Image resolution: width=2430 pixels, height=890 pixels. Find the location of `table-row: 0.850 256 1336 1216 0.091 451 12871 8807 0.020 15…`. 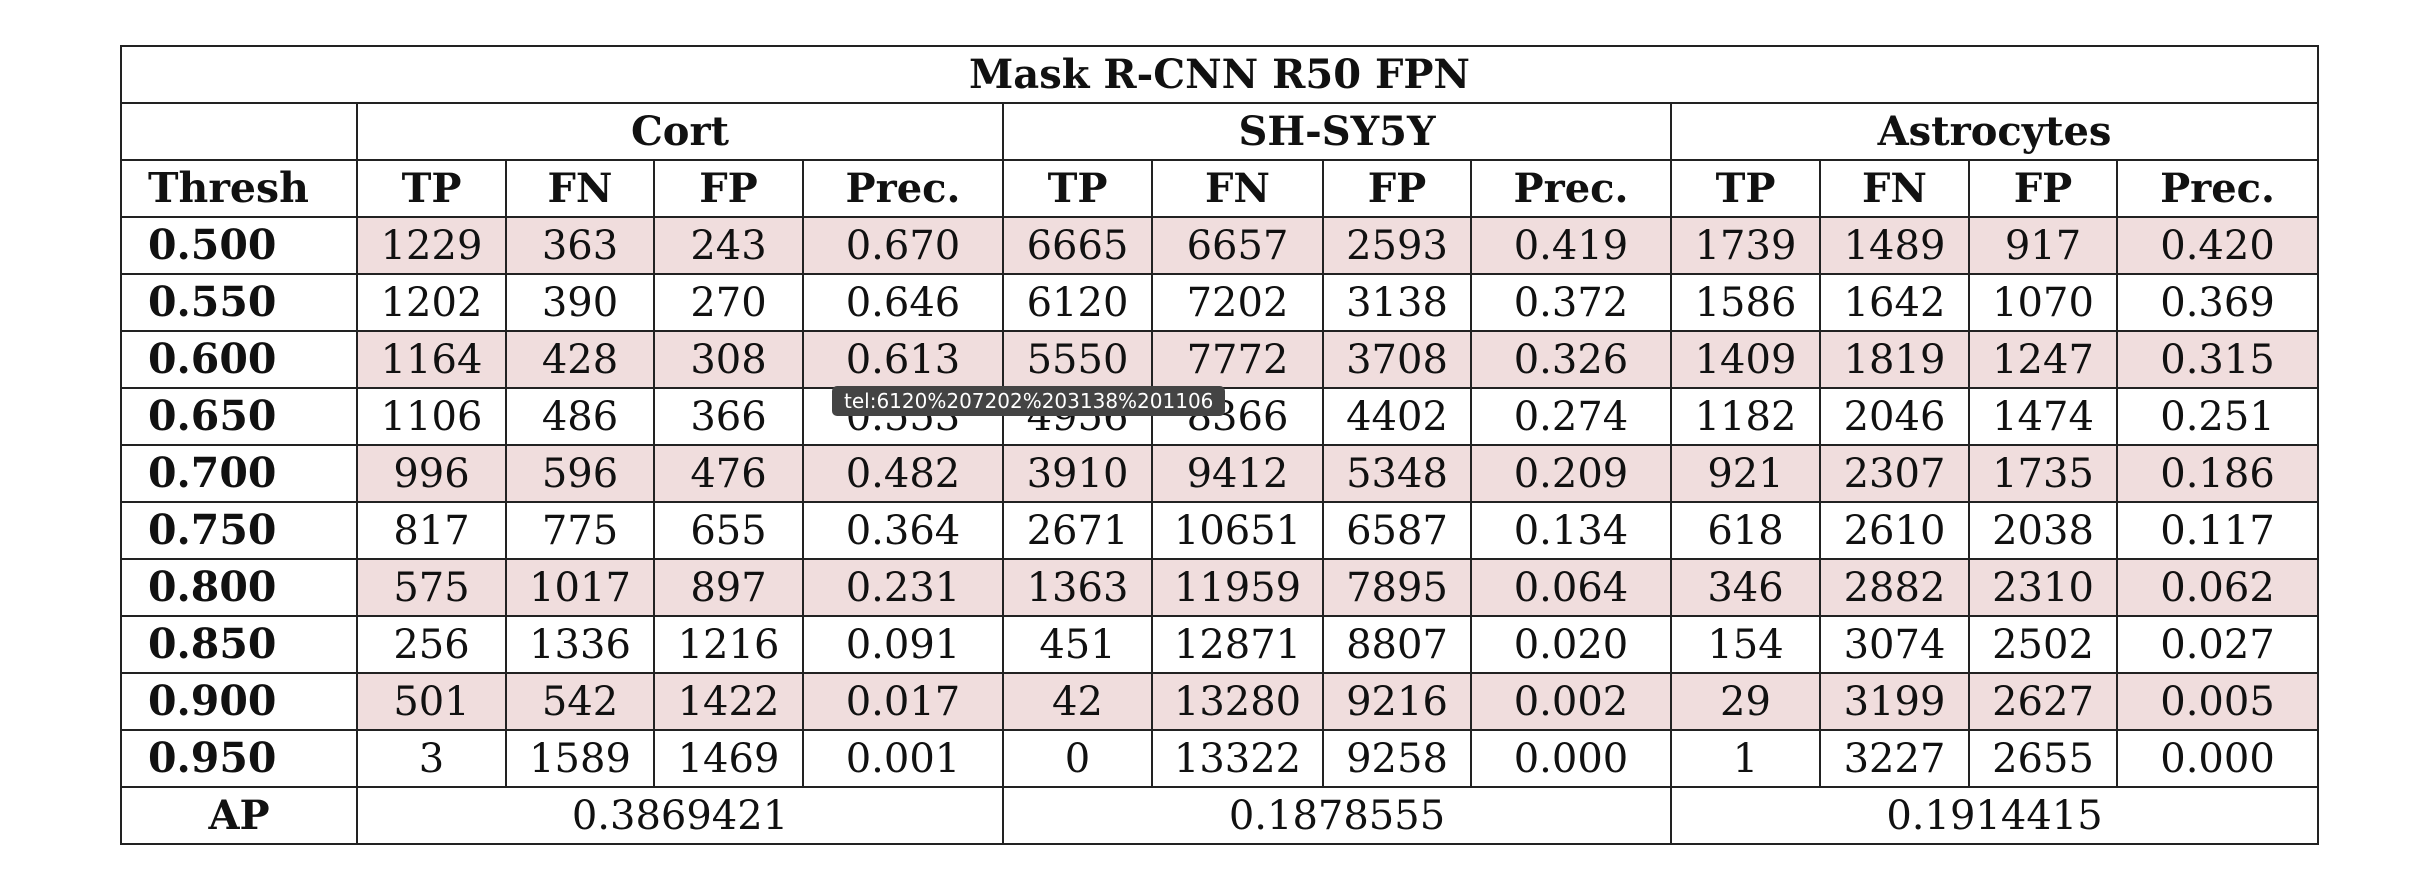

table-row: 0.850 256 1336 1216 0.091 451 12871 8807 0.020 15… is located at coordinates (1220, 644).